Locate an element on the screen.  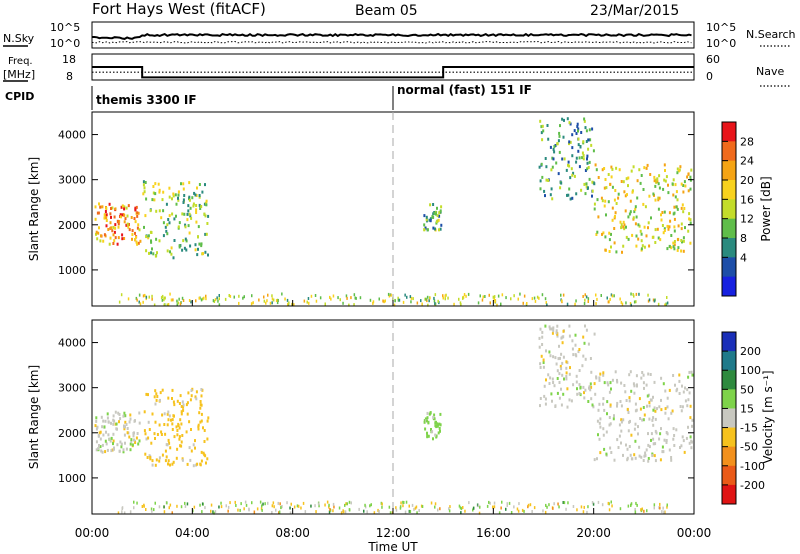
x-tick-label: 12:00 is located at coordinates (393, 533).